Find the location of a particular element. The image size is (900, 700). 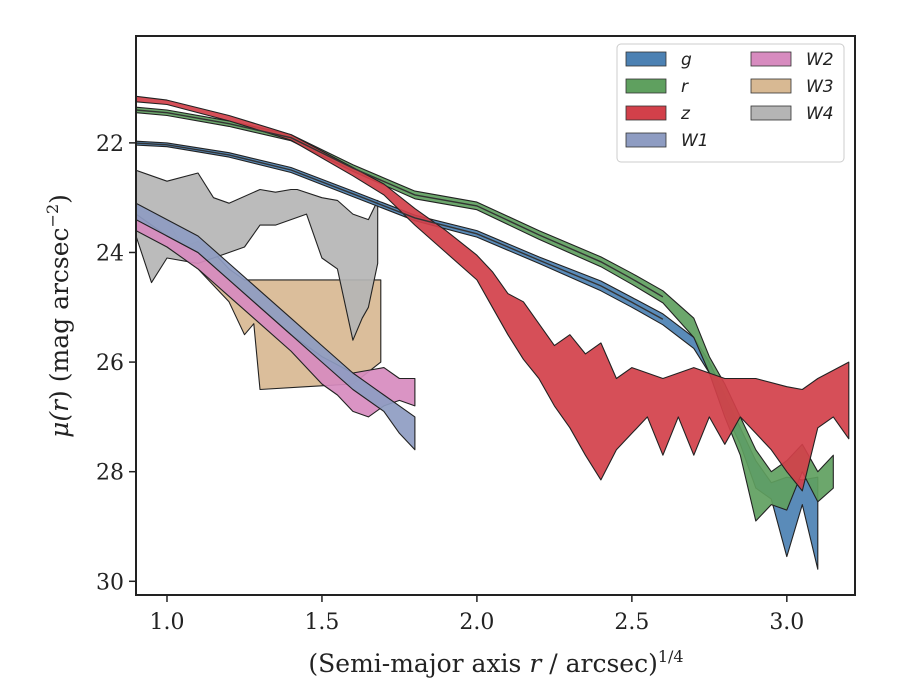

x-tick-label: 1.0 is located at coordinates (166, 622).